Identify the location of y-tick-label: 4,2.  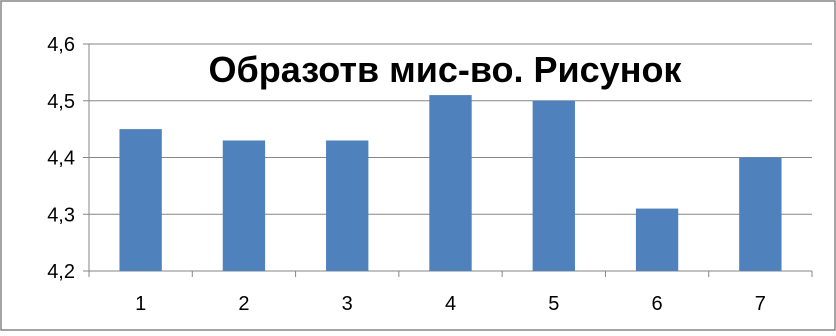
(61, 272).